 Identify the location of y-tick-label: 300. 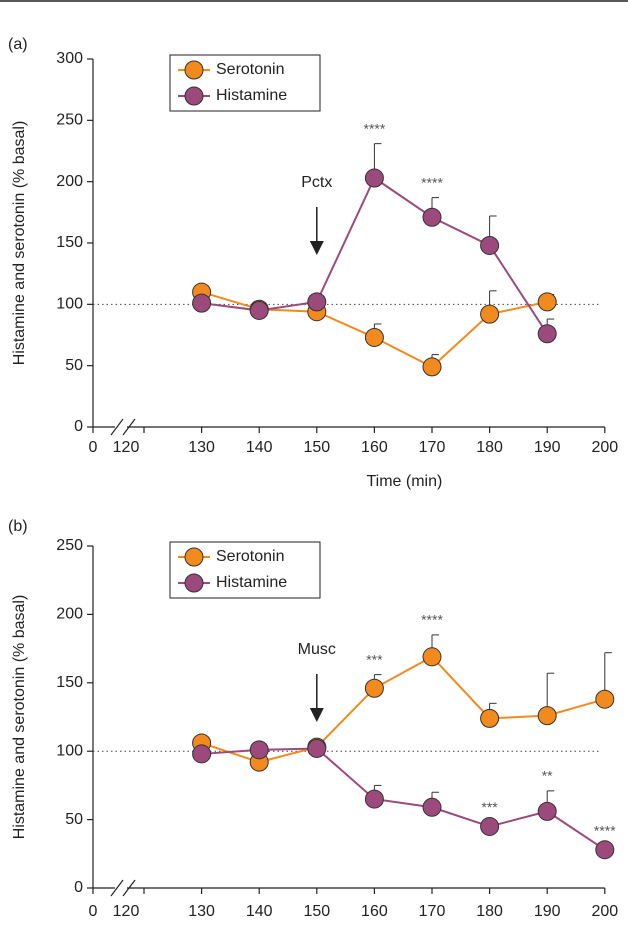
(69, 58).